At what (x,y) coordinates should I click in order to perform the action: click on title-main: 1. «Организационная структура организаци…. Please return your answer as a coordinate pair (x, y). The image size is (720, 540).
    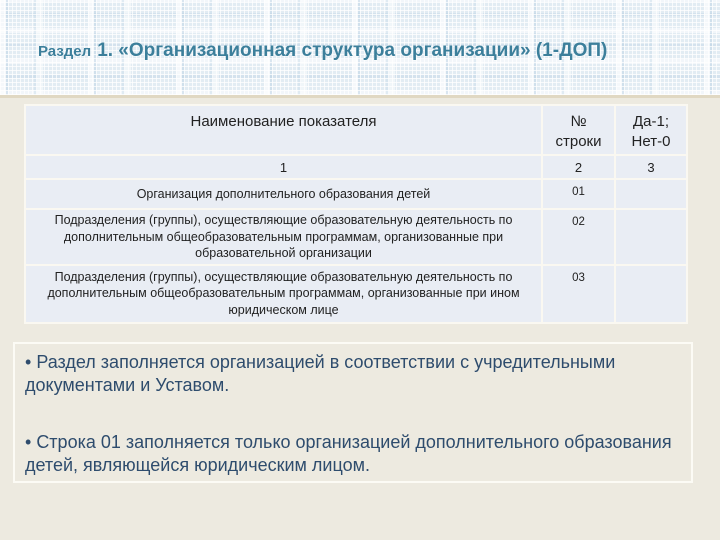
    Looking at the image, I should click on (352, 50).